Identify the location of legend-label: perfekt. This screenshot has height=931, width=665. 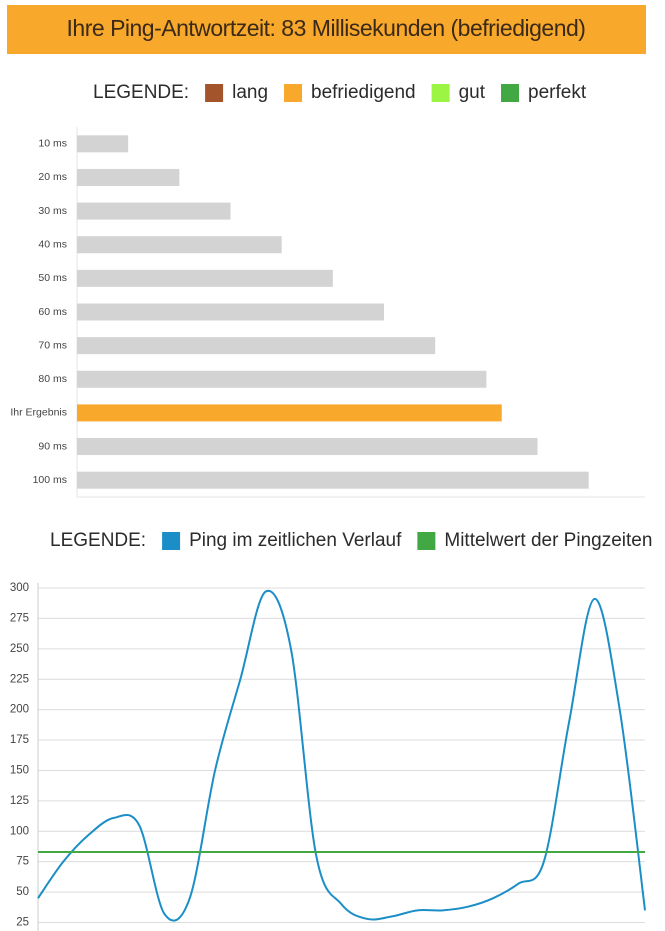
(557, 92).